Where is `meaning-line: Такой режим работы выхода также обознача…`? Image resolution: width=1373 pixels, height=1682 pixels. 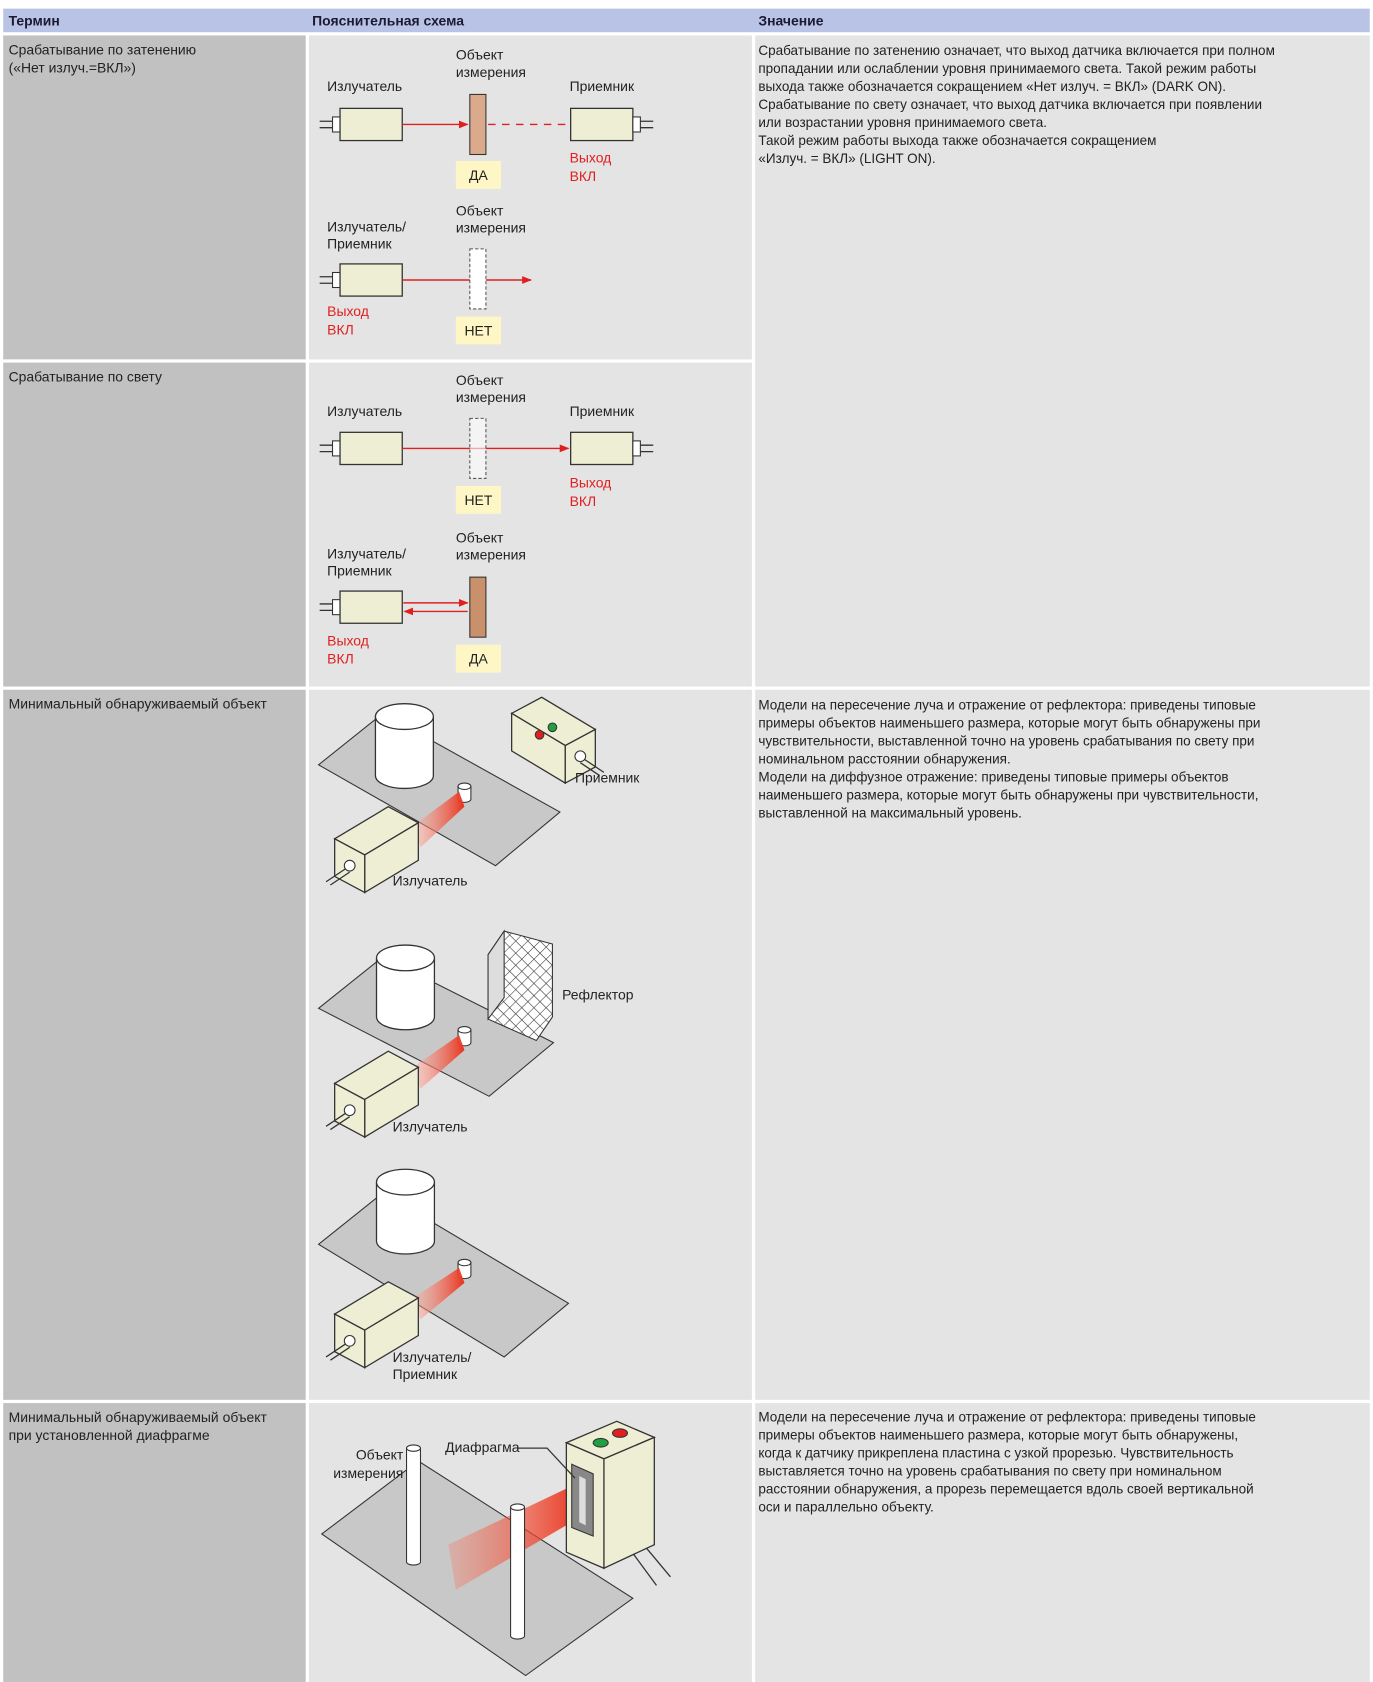 meaning-line: Такой режим работы выхода также обознача… is located at coordinates (957, 140).